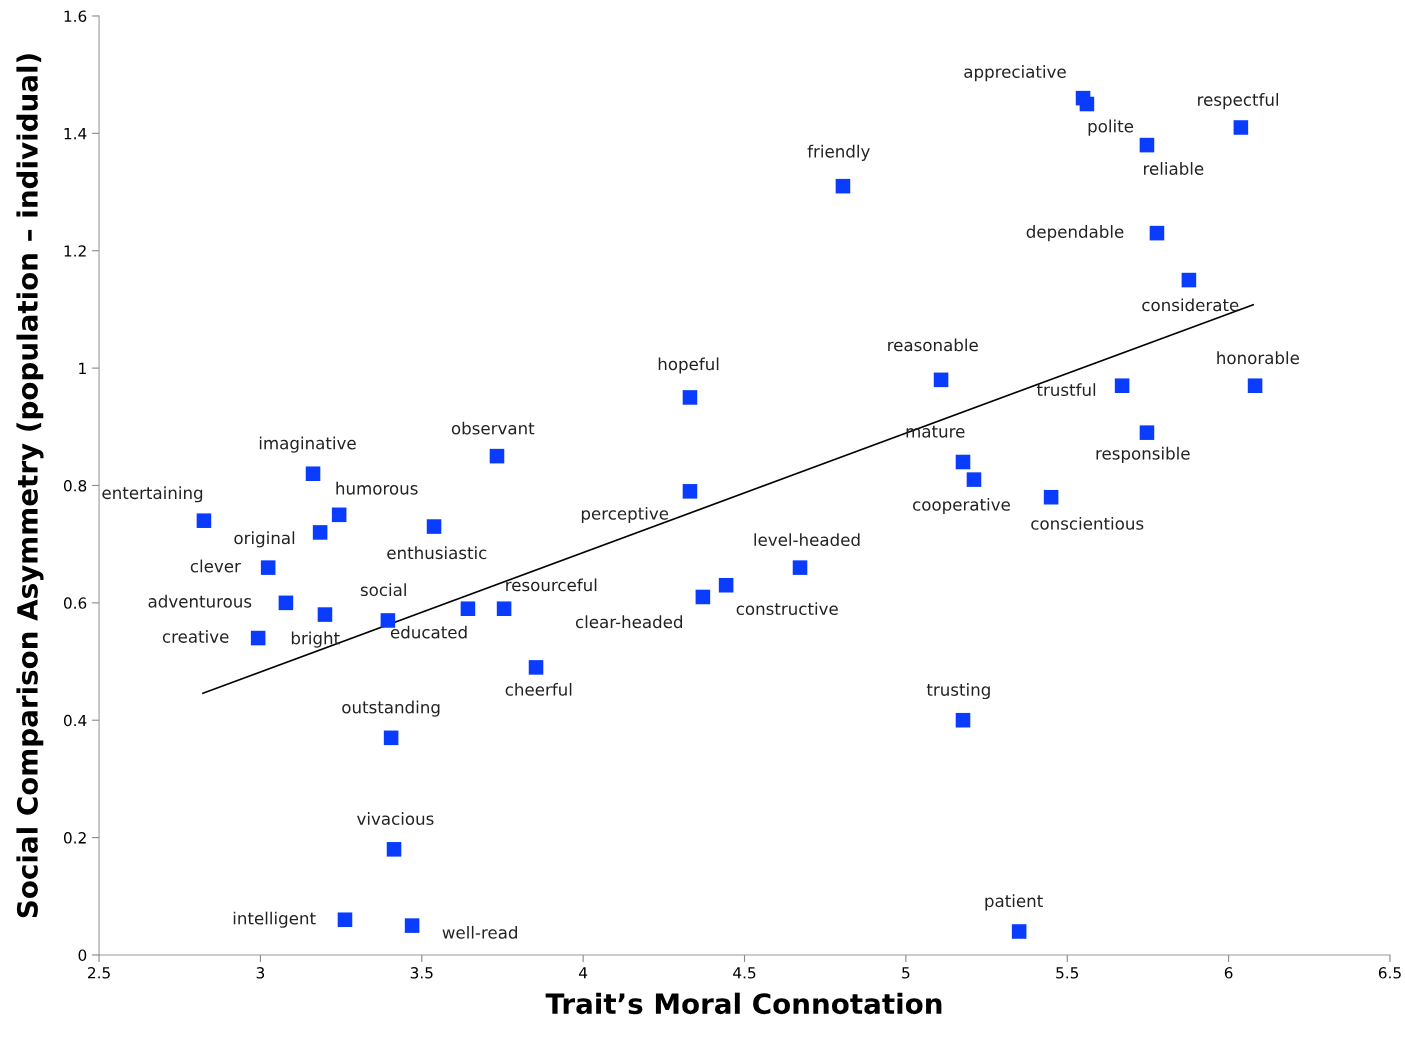  What do you see at coordinates (1075, 233) in the screenshot?
I see `annotation: dependable` at bounding box center [1075, 233].